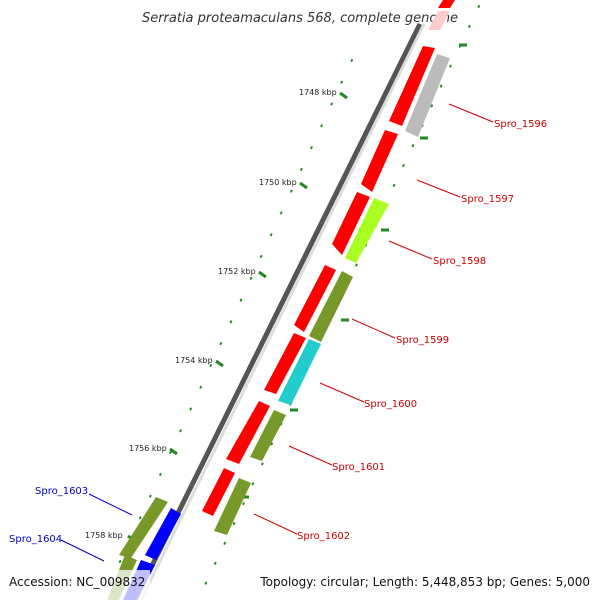  What do you see at coordinates (61, 491) in the screenshot?
I see `gene-label-1603: Spro_1603` at bounding box center [61, 491].